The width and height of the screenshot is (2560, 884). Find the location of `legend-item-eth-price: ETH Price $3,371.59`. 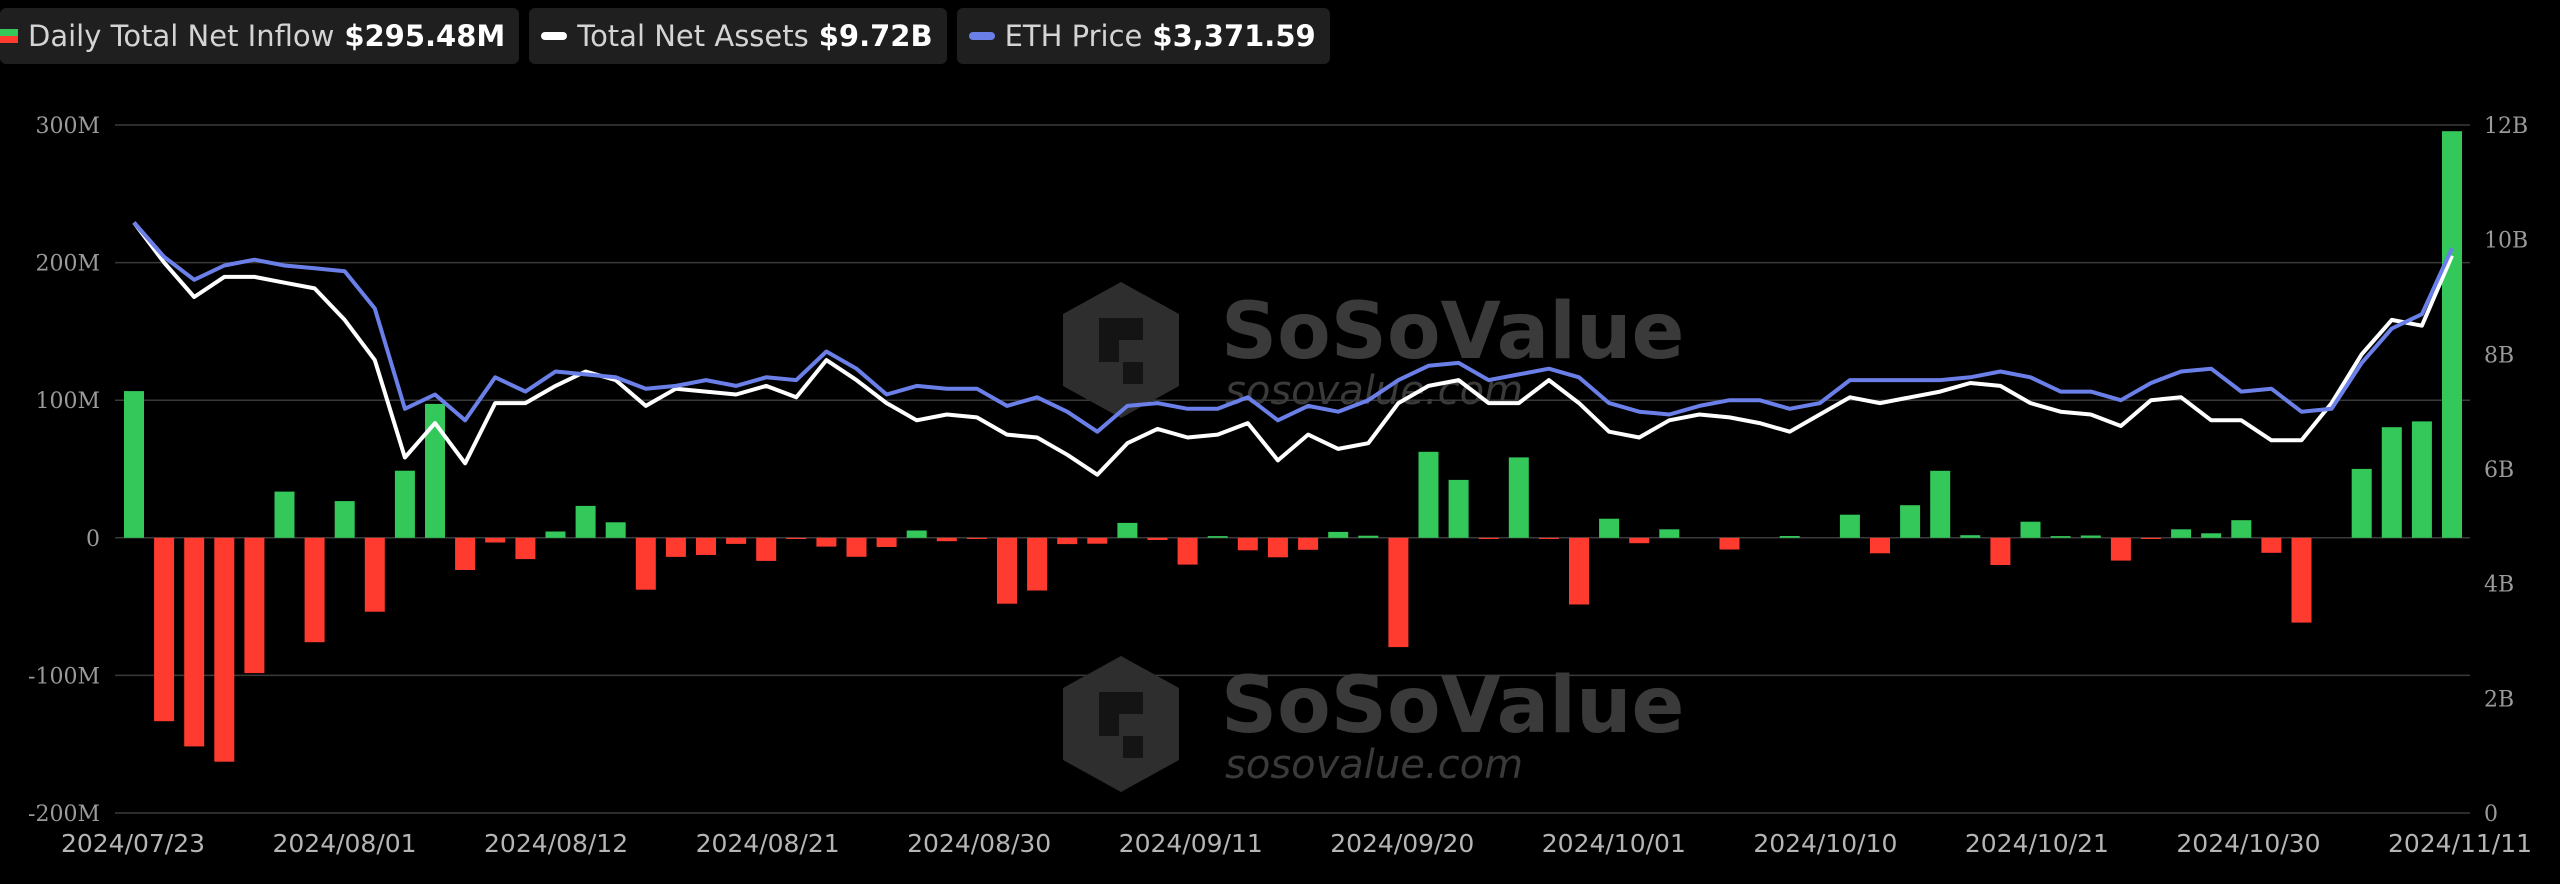

legend-item-eth-price: ETH Price $3,371.59 is located at coordinates (1143, 36).